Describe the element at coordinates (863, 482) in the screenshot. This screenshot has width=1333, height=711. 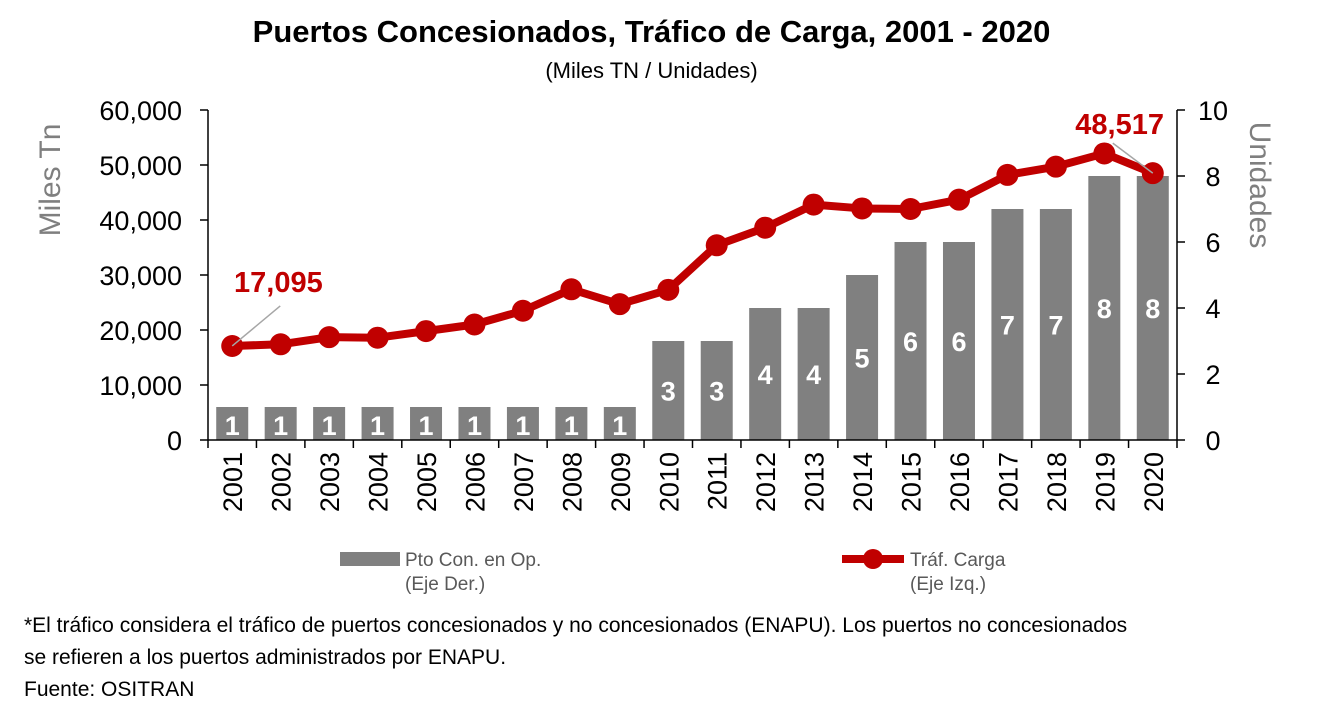
I see `x-tick-label: 2014` at that location.